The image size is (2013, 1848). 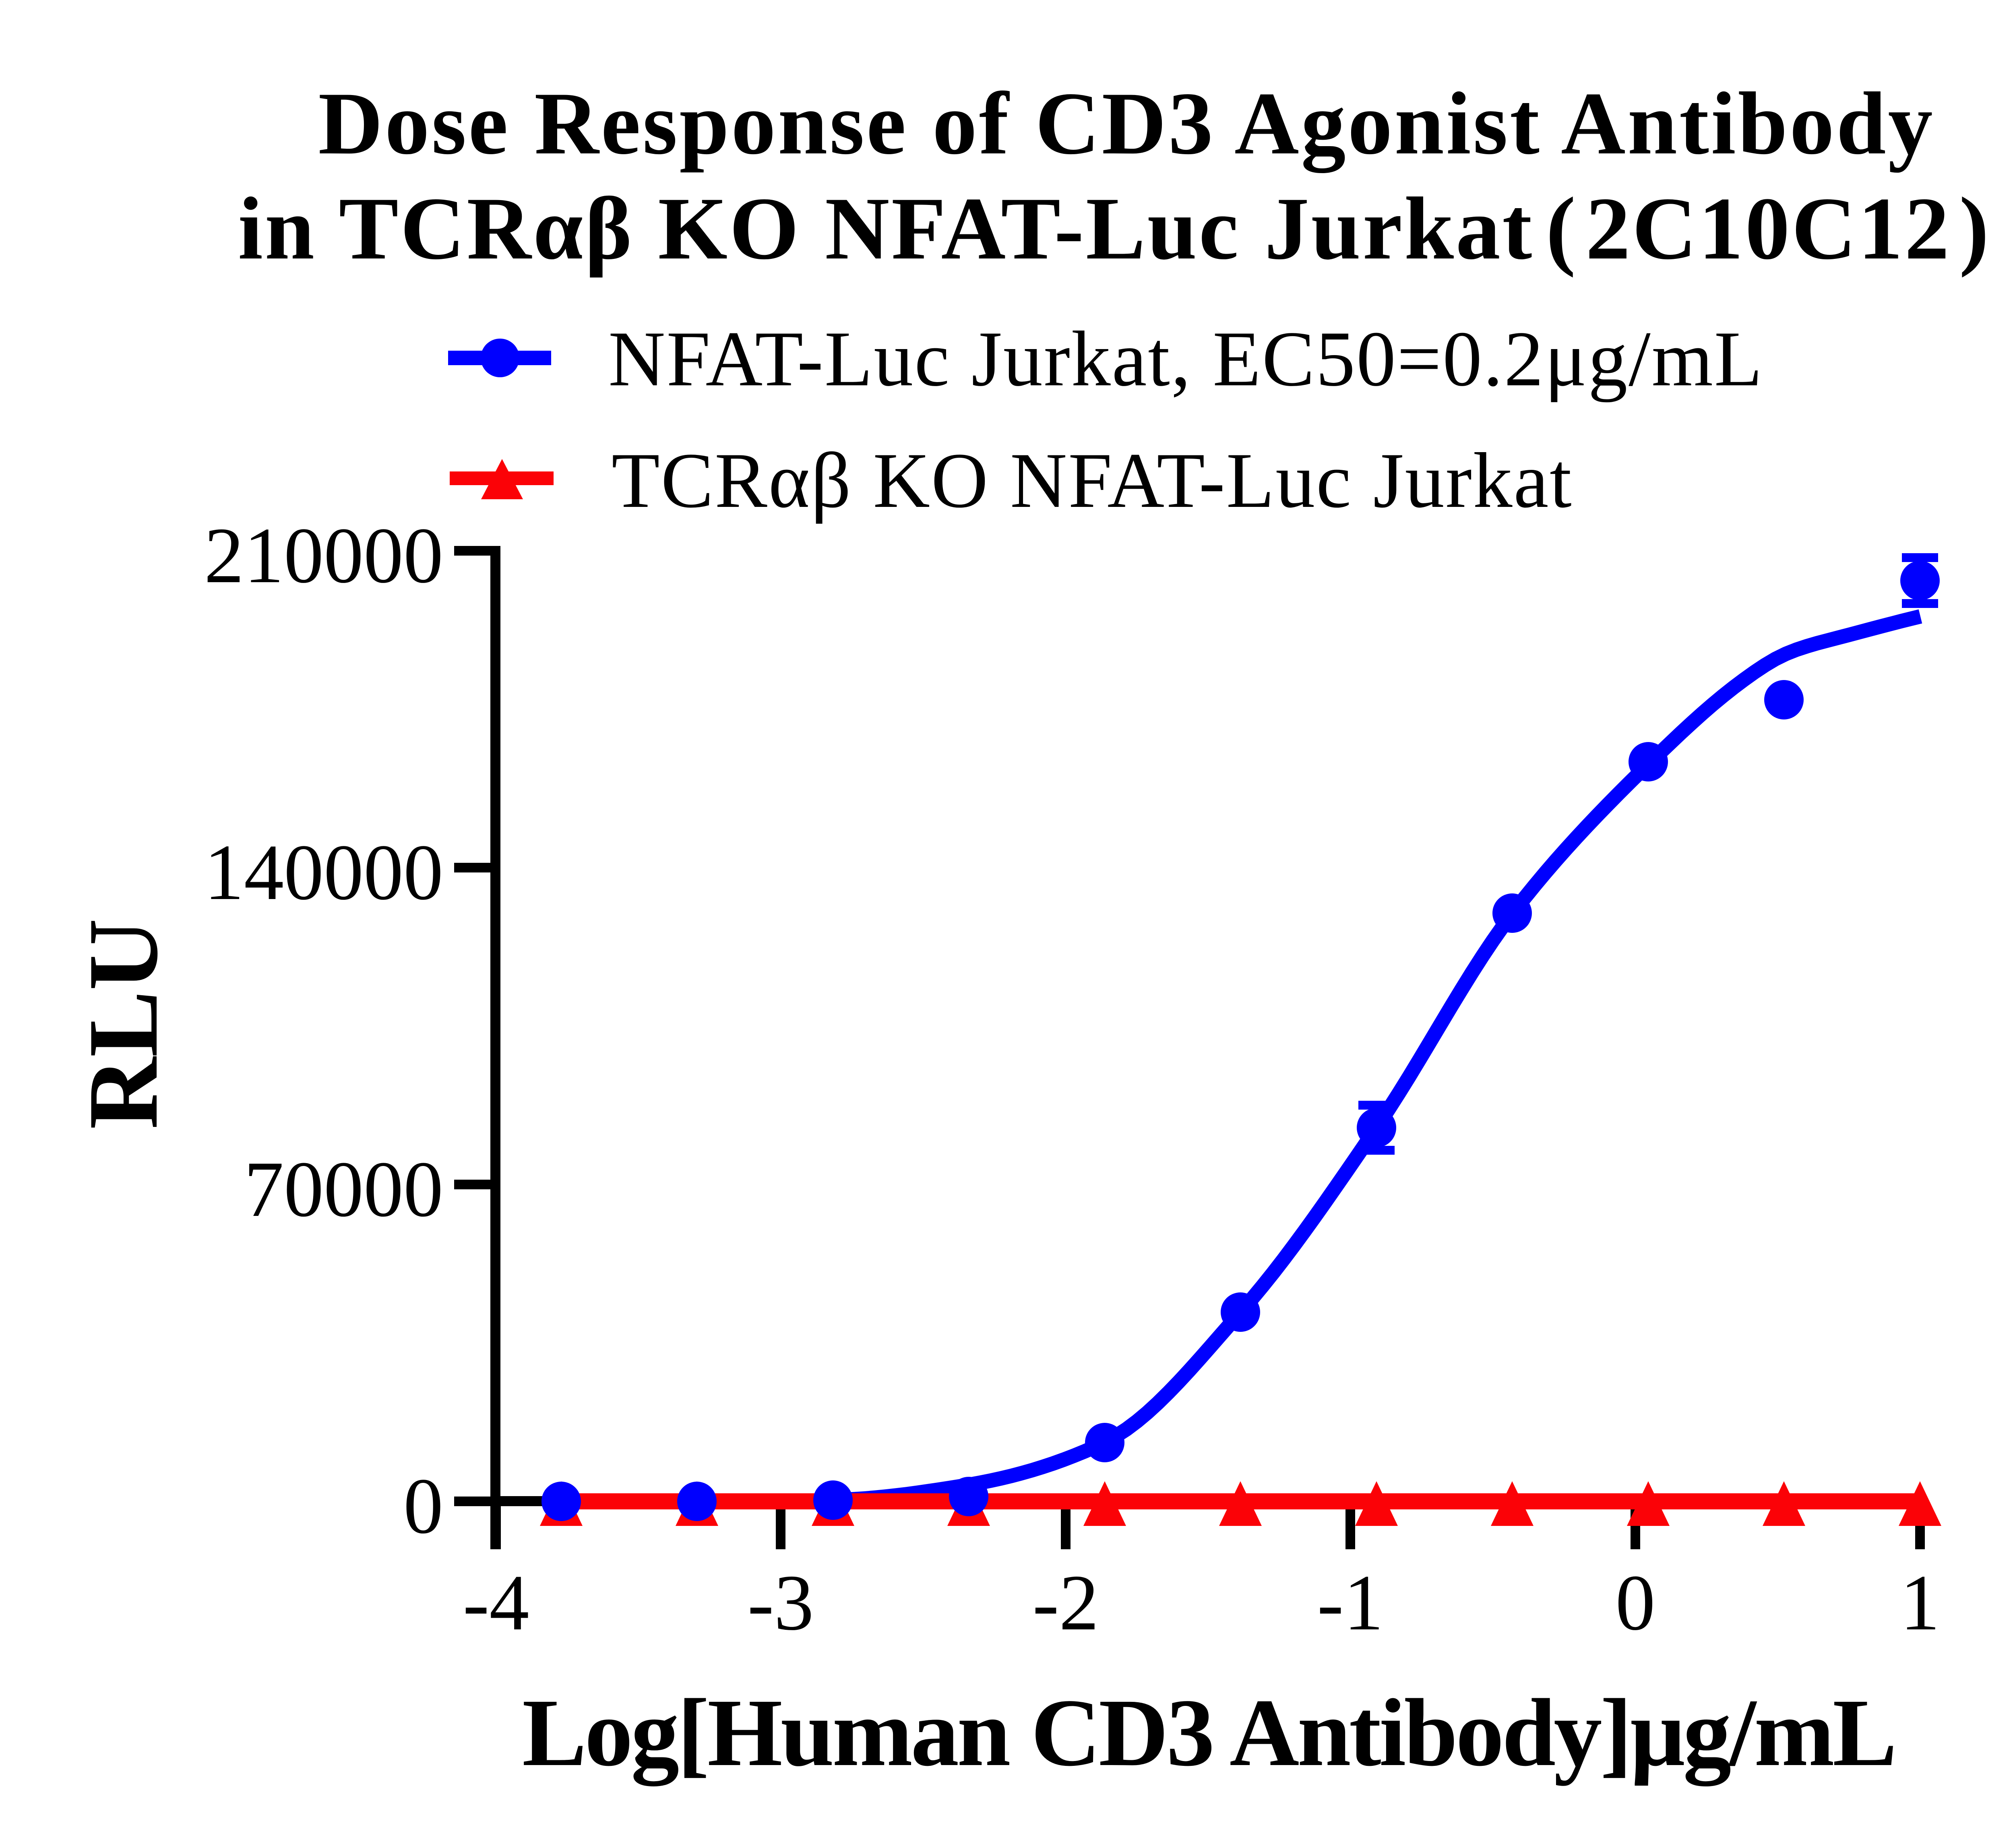 What do you see at coordinates (343, 1189) in the screenshot?
I see `svg-text: 70000` at bounding box center [343, 1189].